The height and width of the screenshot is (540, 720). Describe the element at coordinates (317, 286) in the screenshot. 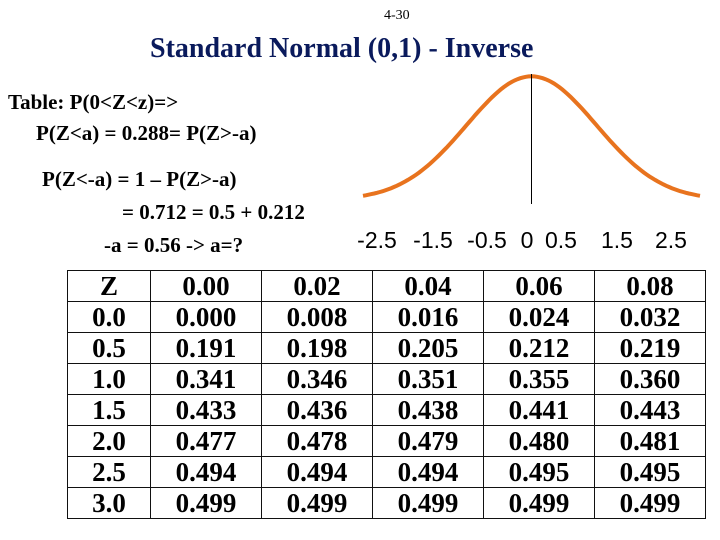

I see `probability-cell: 0.02` at that location.